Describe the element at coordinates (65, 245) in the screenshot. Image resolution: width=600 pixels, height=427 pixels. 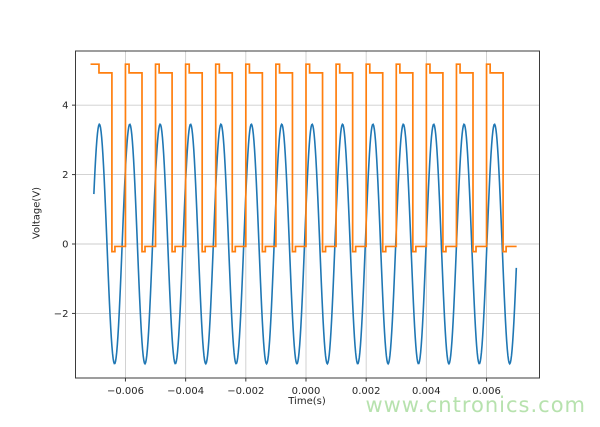
I see `y-tick-label: 0` at that location.